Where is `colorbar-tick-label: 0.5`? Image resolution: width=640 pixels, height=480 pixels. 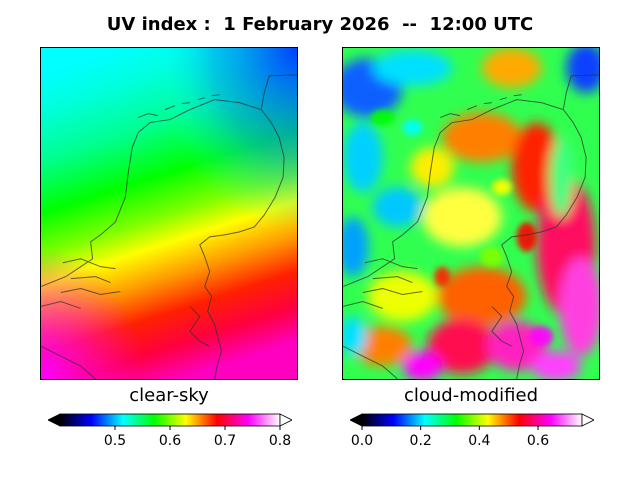
colorbar-tick-label: 0.5 is located at coordinates (115, 441).